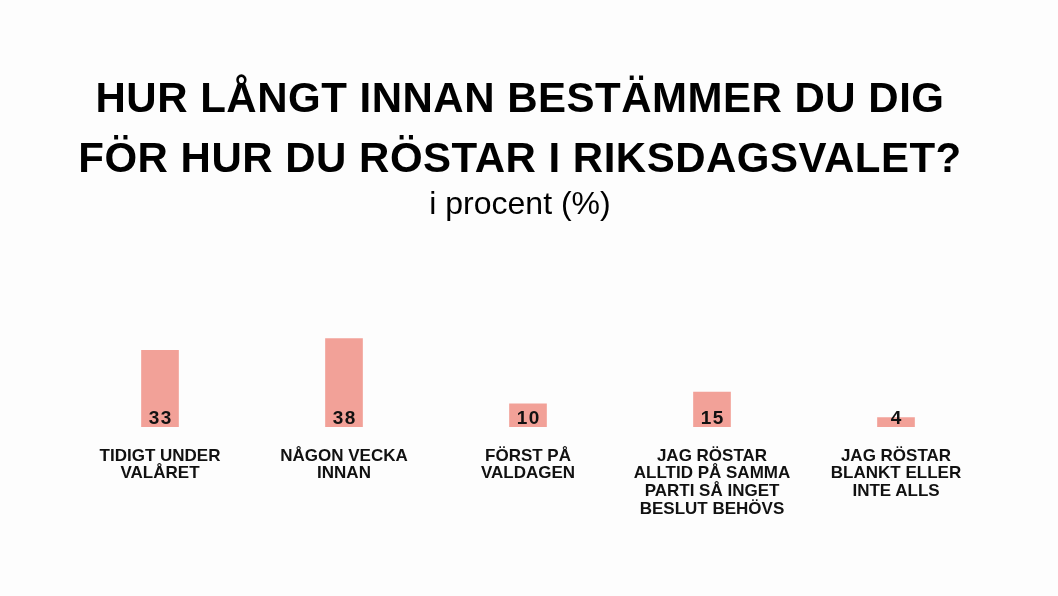 Image resolution: width=1058 pixels, height=596 pixels. Describe the element at coordinates (160, 464) in the screenshot. I see `x-tick-label: TIDIGT UNDER VALÅRET` at that location.